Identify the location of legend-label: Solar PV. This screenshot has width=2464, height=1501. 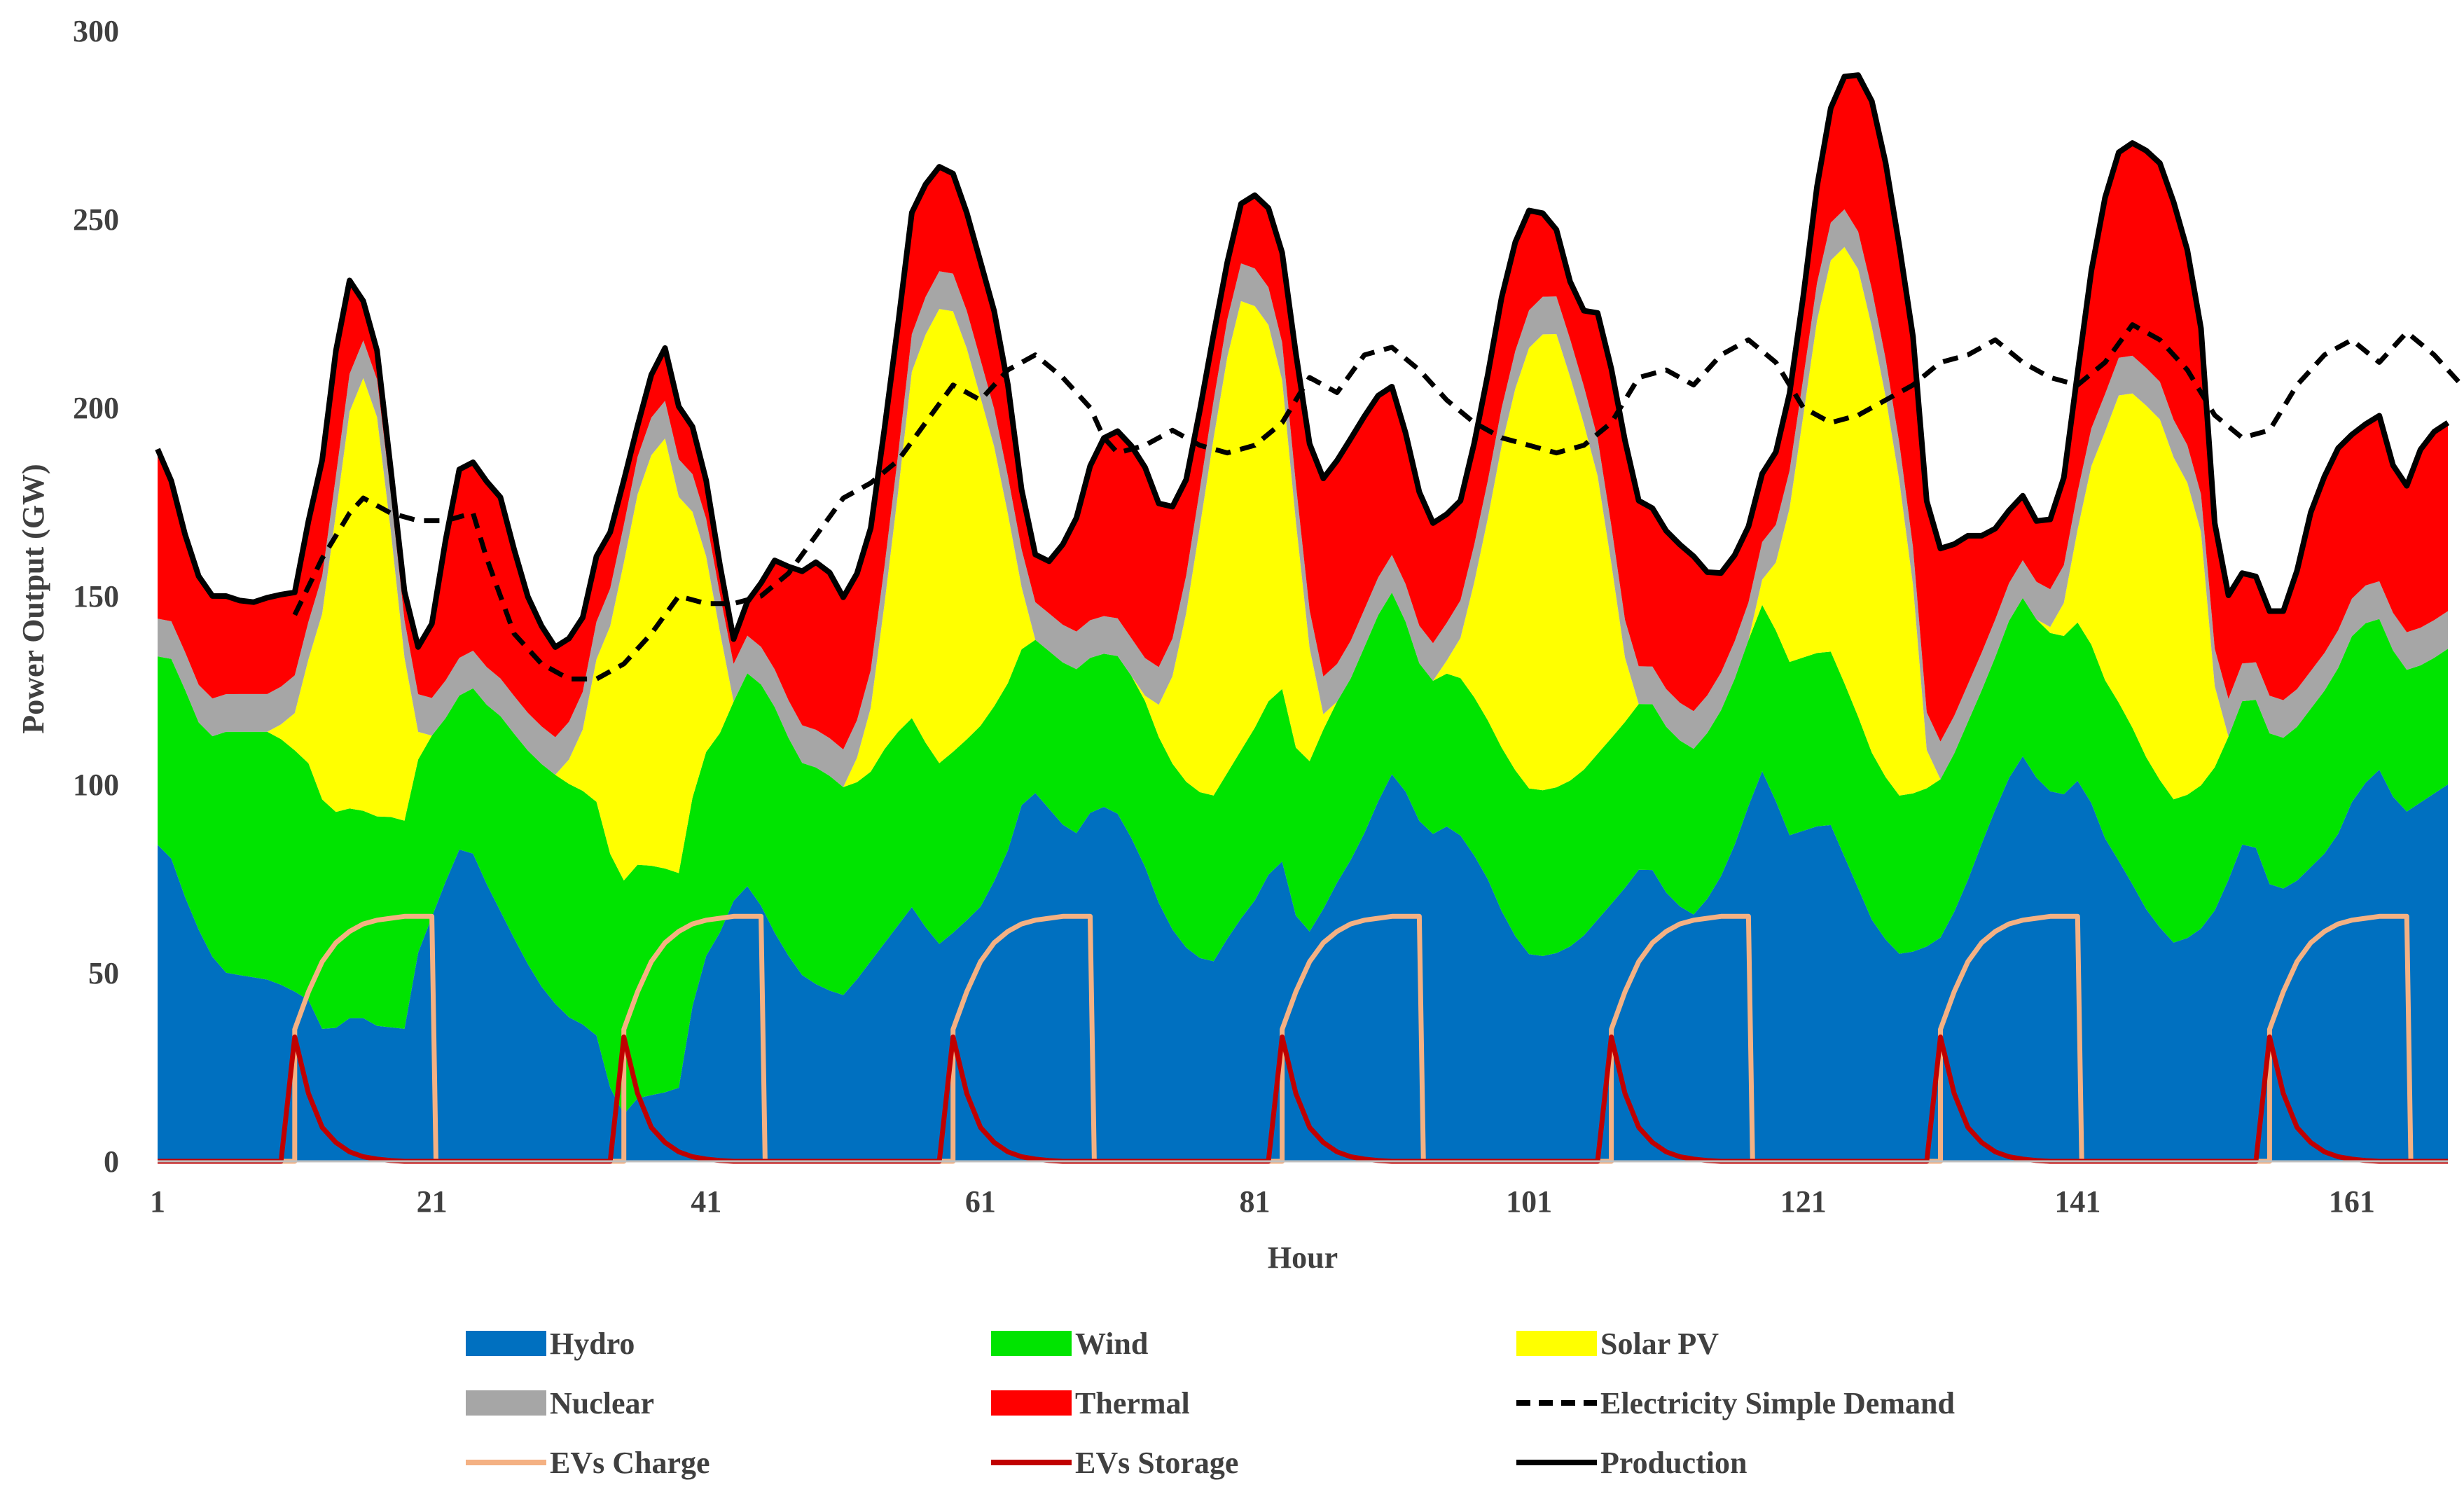
(1659, 1344).